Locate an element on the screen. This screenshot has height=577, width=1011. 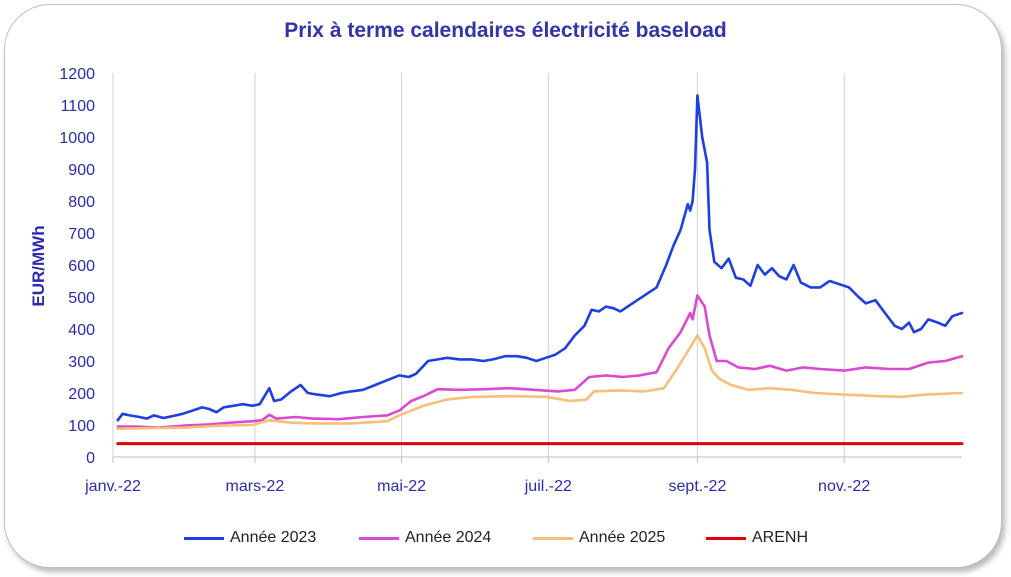
x-tick-label: juil.-22 is located at coordinates (548, 486).